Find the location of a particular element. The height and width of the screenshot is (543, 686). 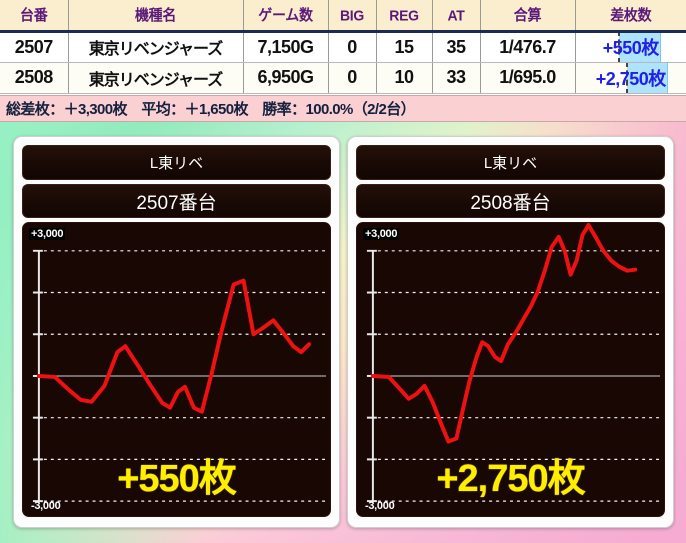

sa-value-text: +550枚 is located at coordinates (631, 48).